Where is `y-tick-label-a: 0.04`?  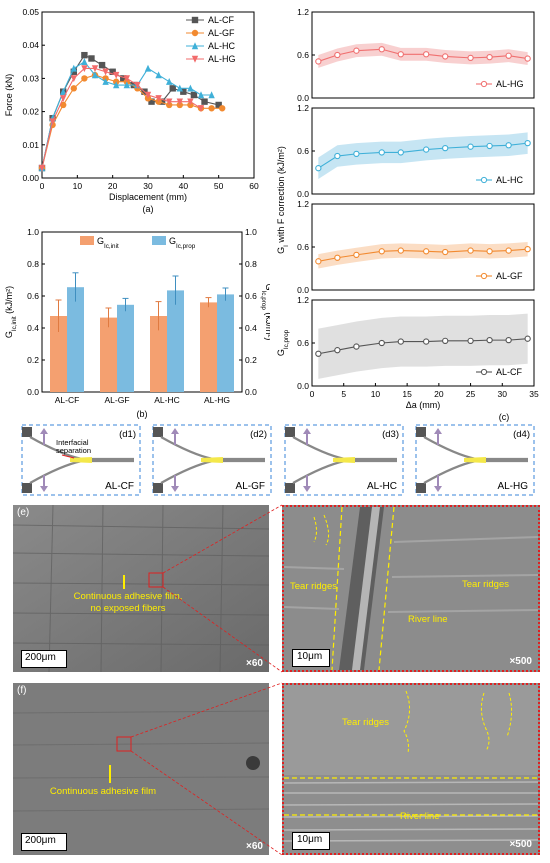 y-tick-label-a: 0.04 is located at coordinates (30, 45).